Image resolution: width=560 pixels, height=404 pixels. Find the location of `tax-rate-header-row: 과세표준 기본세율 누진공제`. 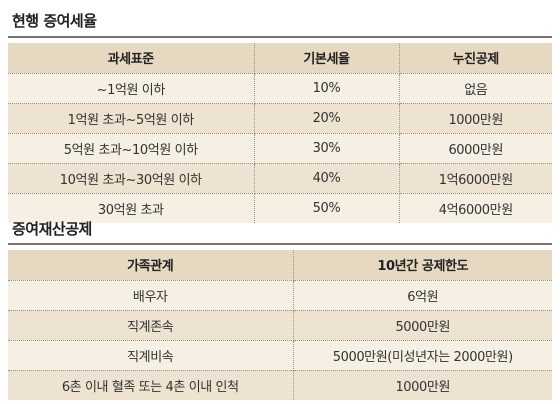

tax-rate-header-row: 과세표준 기본세율 누진공제 is located at coordinates (280, 58).